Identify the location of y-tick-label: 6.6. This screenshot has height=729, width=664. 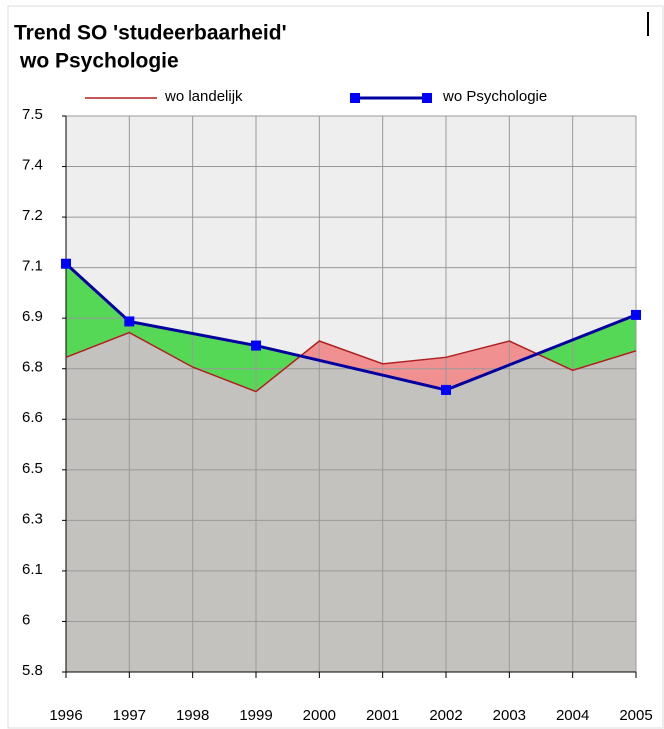
(32, 417).